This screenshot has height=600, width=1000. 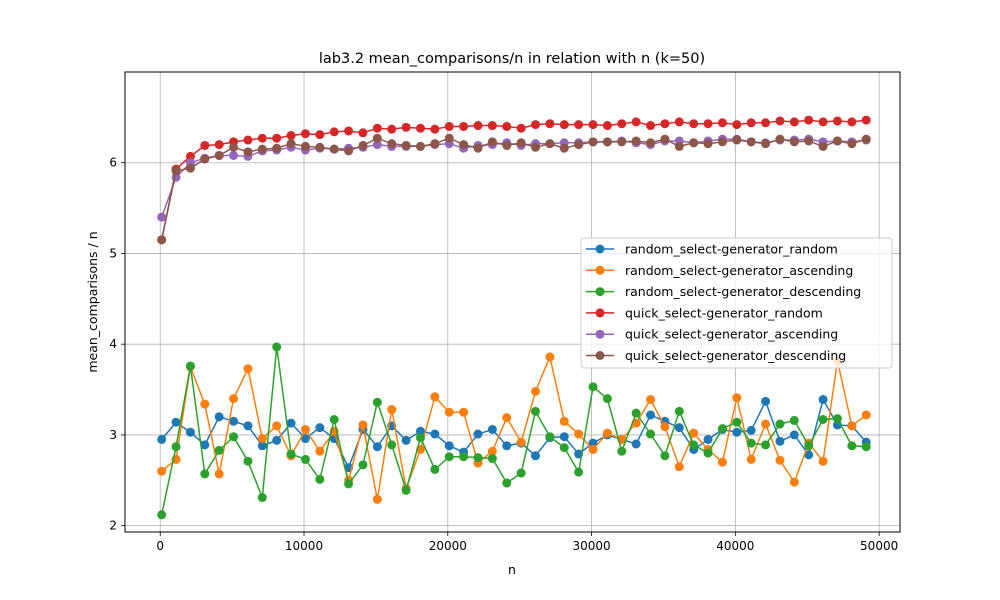 What do you see at coordinates (735, 546) in the screenshot?
I see `x-tick-label: 40000` at bounding box center [735, 546].